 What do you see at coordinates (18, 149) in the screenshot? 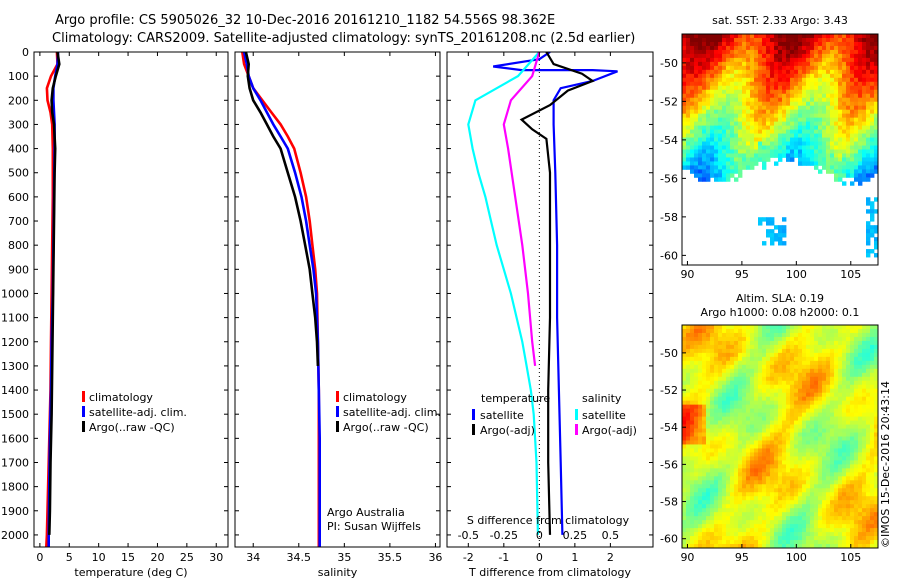
I see `depth-tick-label: 400` at bounding box center [18, 149].